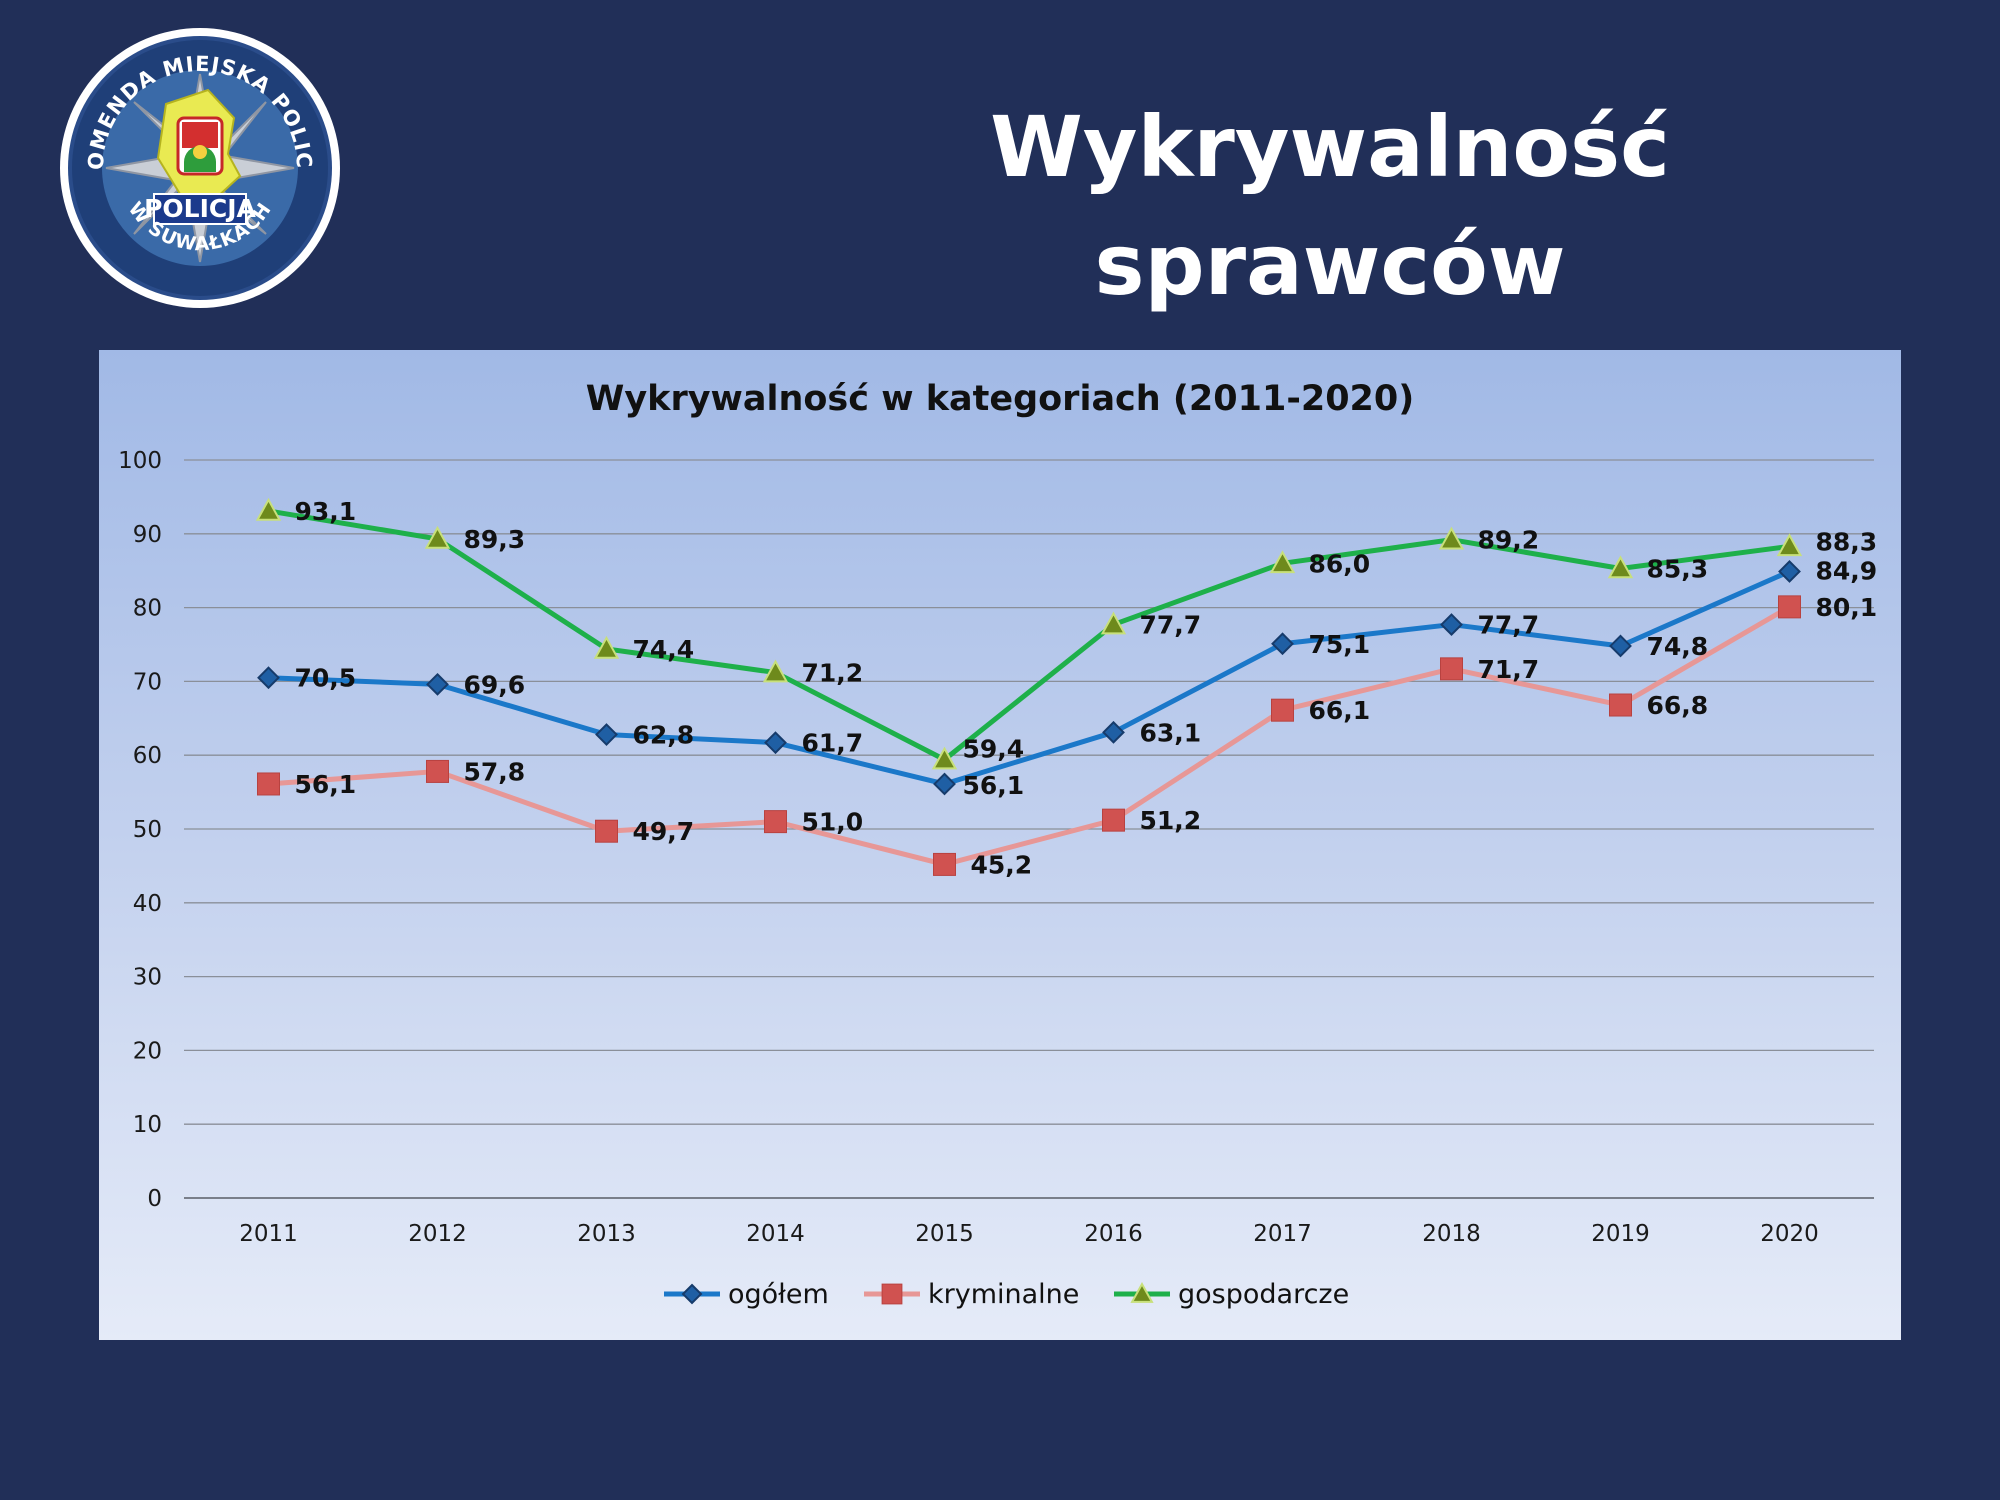  What do you see at coordinates (994, 749) in the screenshot?
I see `data-label: 59,4` at bounding box center [994, 749].